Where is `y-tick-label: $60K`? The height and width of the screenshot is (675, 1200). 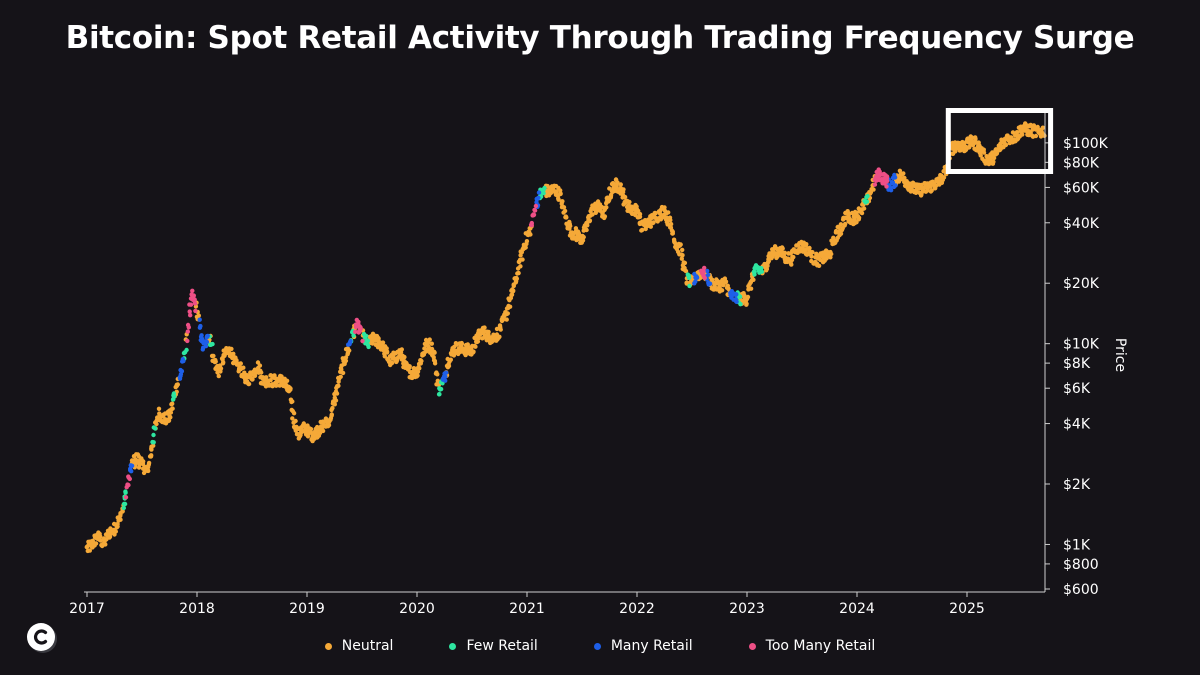
y-tick-label: $60K is located at coordinates (1081, 188).